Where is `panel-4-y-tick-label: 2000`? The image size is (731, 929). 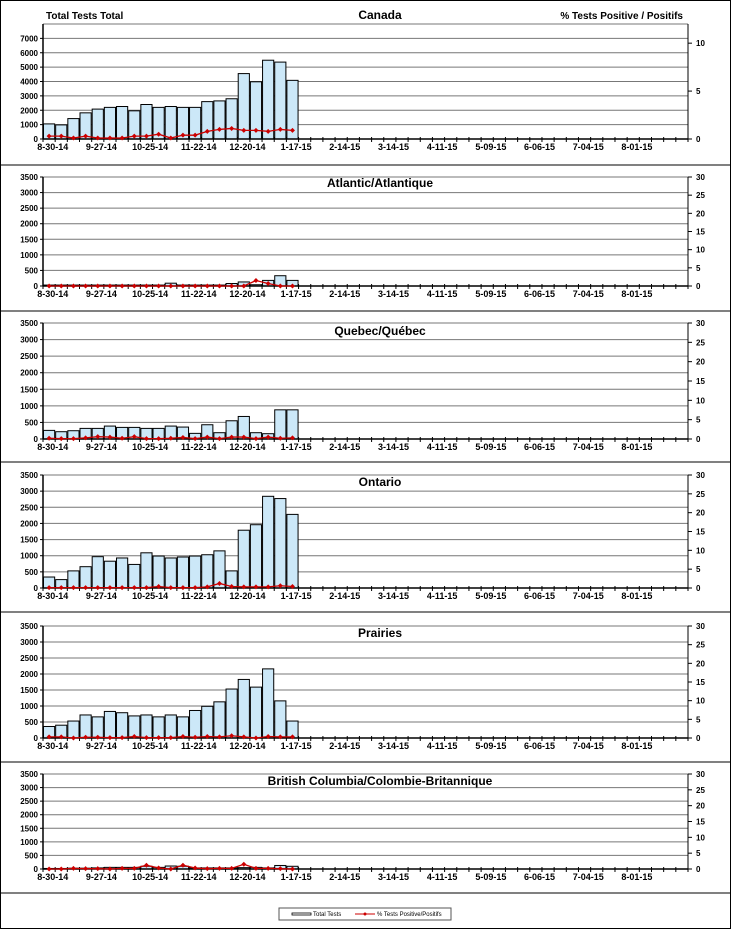 panel-4-y-tick-label: 2000 is located at coordinates (29, 523).